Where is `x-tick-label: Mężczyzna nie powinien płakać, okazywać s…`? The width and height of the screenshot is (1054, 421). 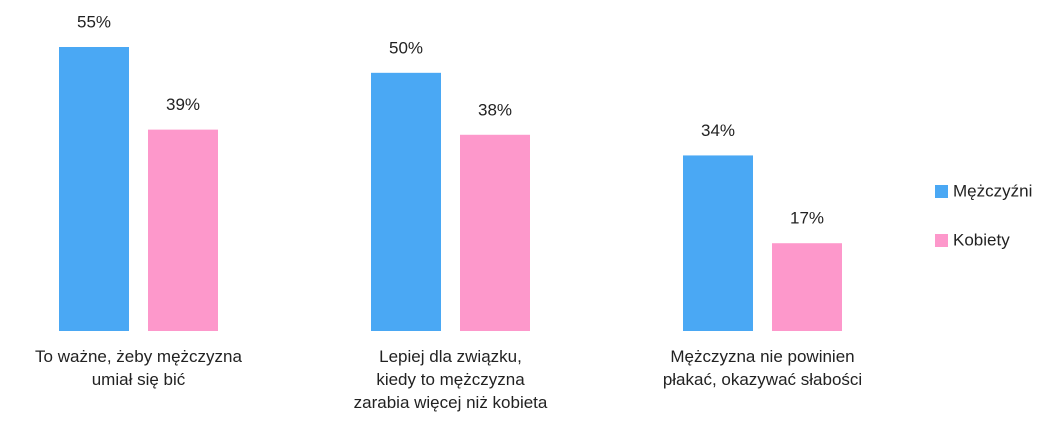
x-tick-label: Mężczyzna nie powinien płakać, okazywać s… is located at coordinates (762, 368).